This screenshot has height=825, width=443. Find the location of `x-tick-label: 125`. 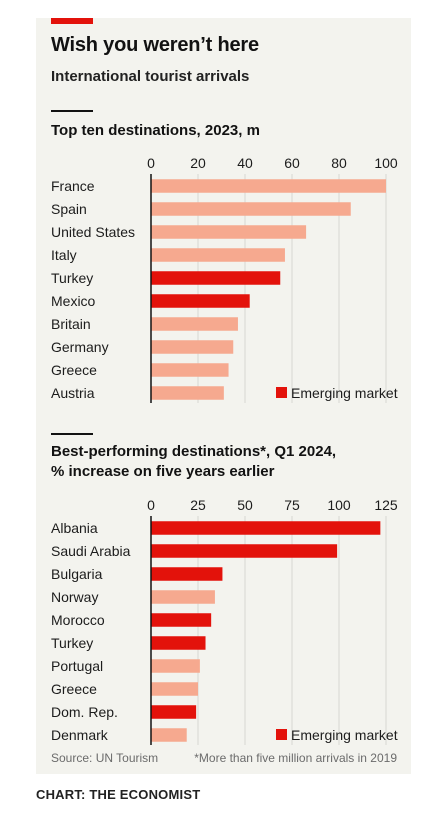

x-tick-label: 125 is located at coordinates (386, 505).